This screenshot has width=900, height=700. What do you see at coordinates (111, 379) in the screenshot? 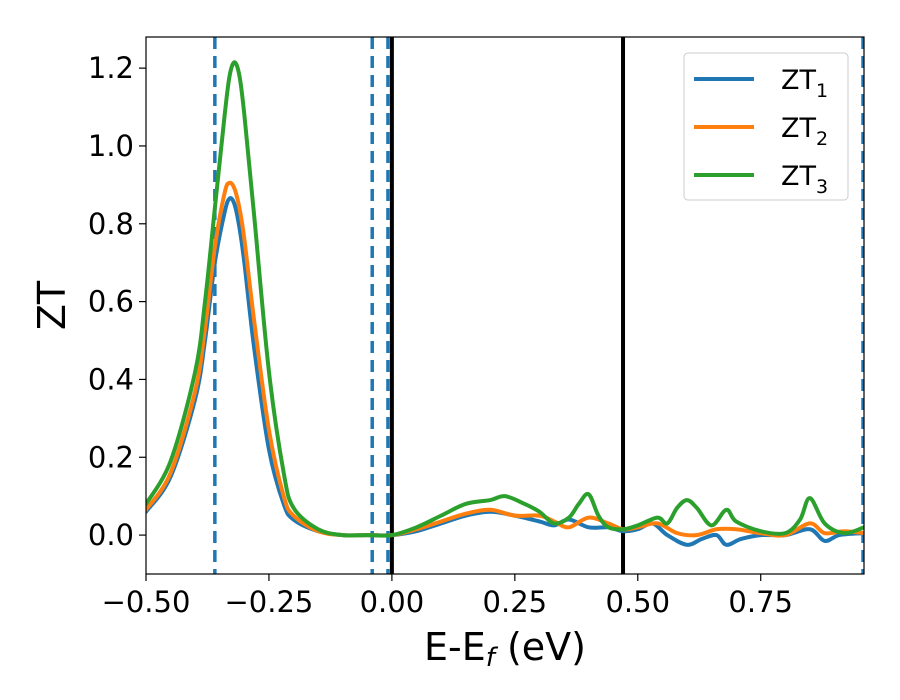
I see `y-tick-label: 0.4` at bounding box center [111, 379].